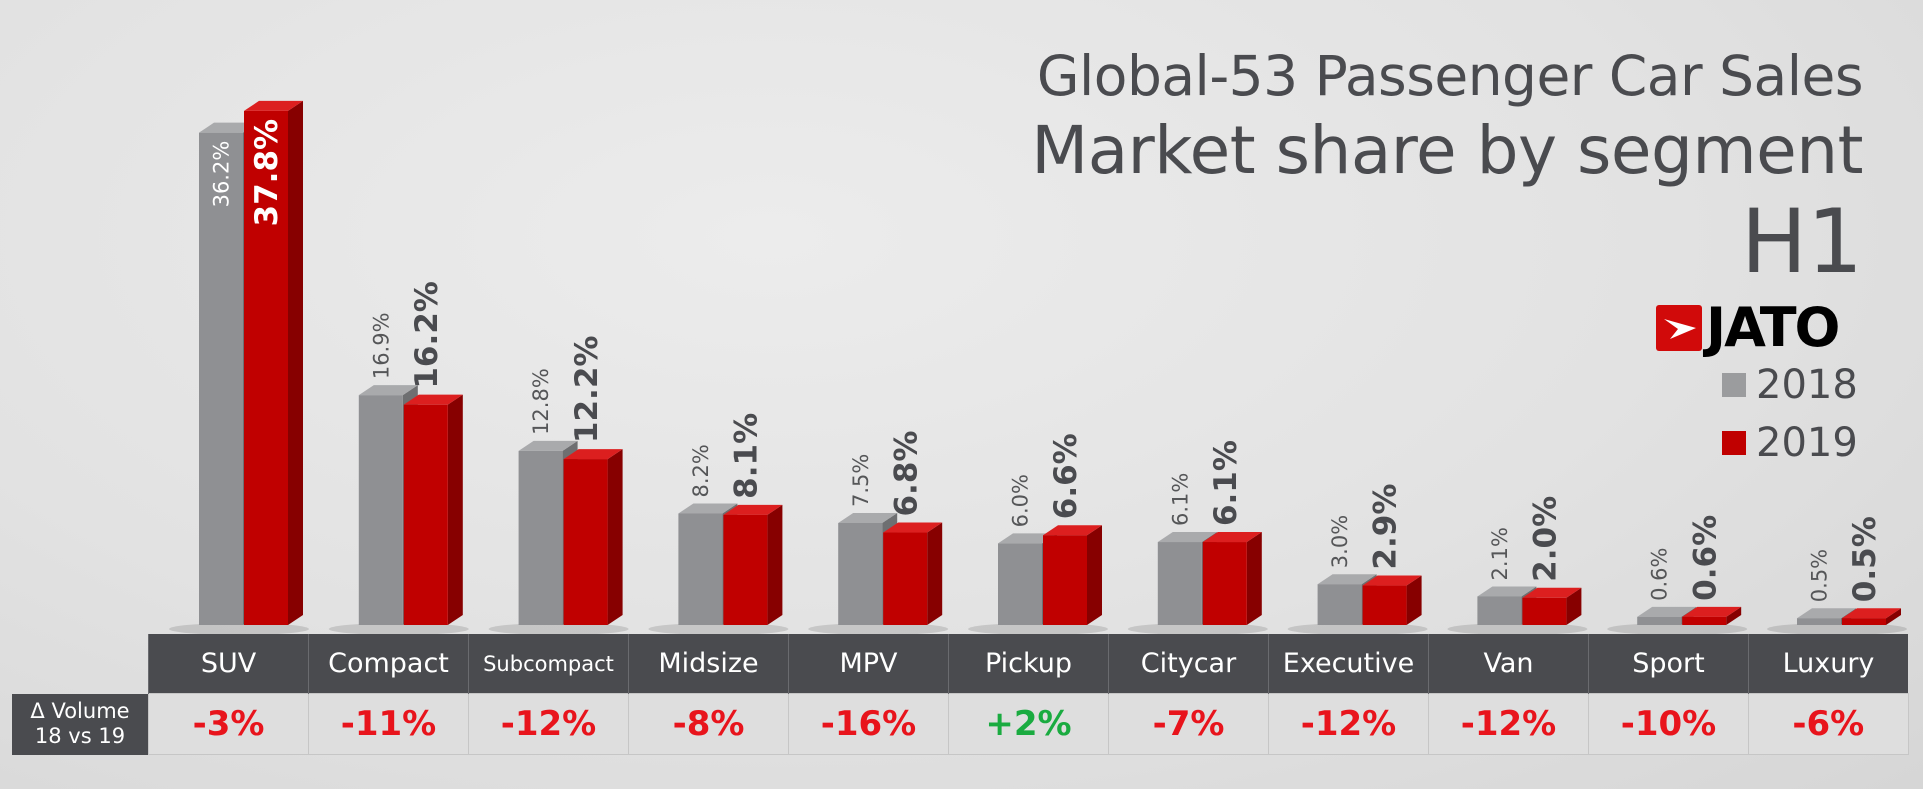 This screenshot has height=789, width=1923. Describe the element at coordinates (1028, 664) in the screenshot. I see `segment-header-pickup: Pickup` at that location.